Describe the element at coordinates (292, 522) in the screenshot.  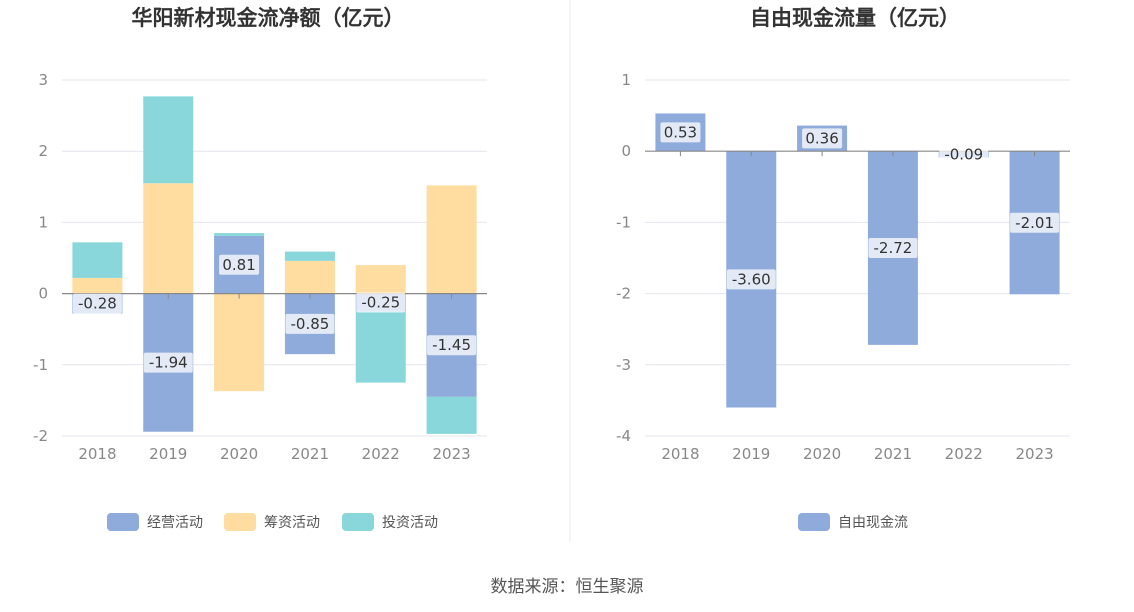
I see `legend-label: 筹资活动` at that location.